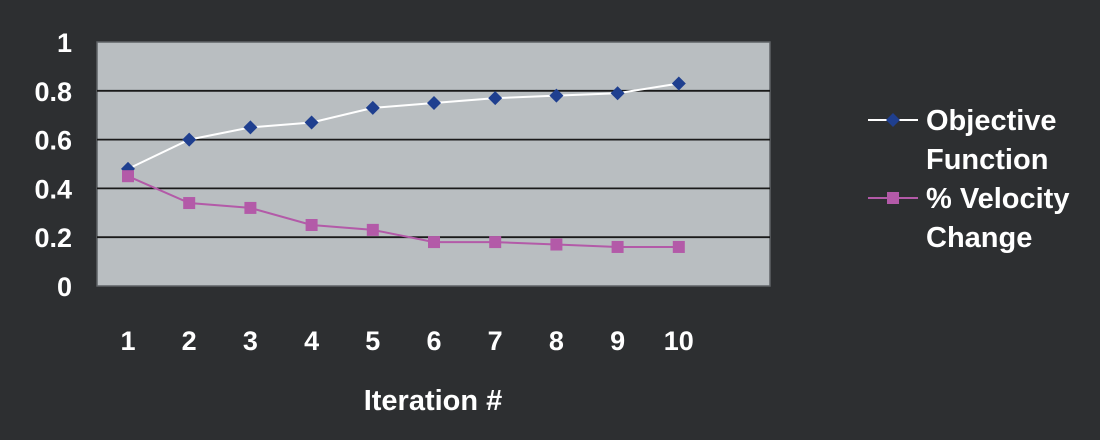 The width and height of the screenshot is (1100, 440). I want to click on y-tick-label: 0.4, so click(53, 189).